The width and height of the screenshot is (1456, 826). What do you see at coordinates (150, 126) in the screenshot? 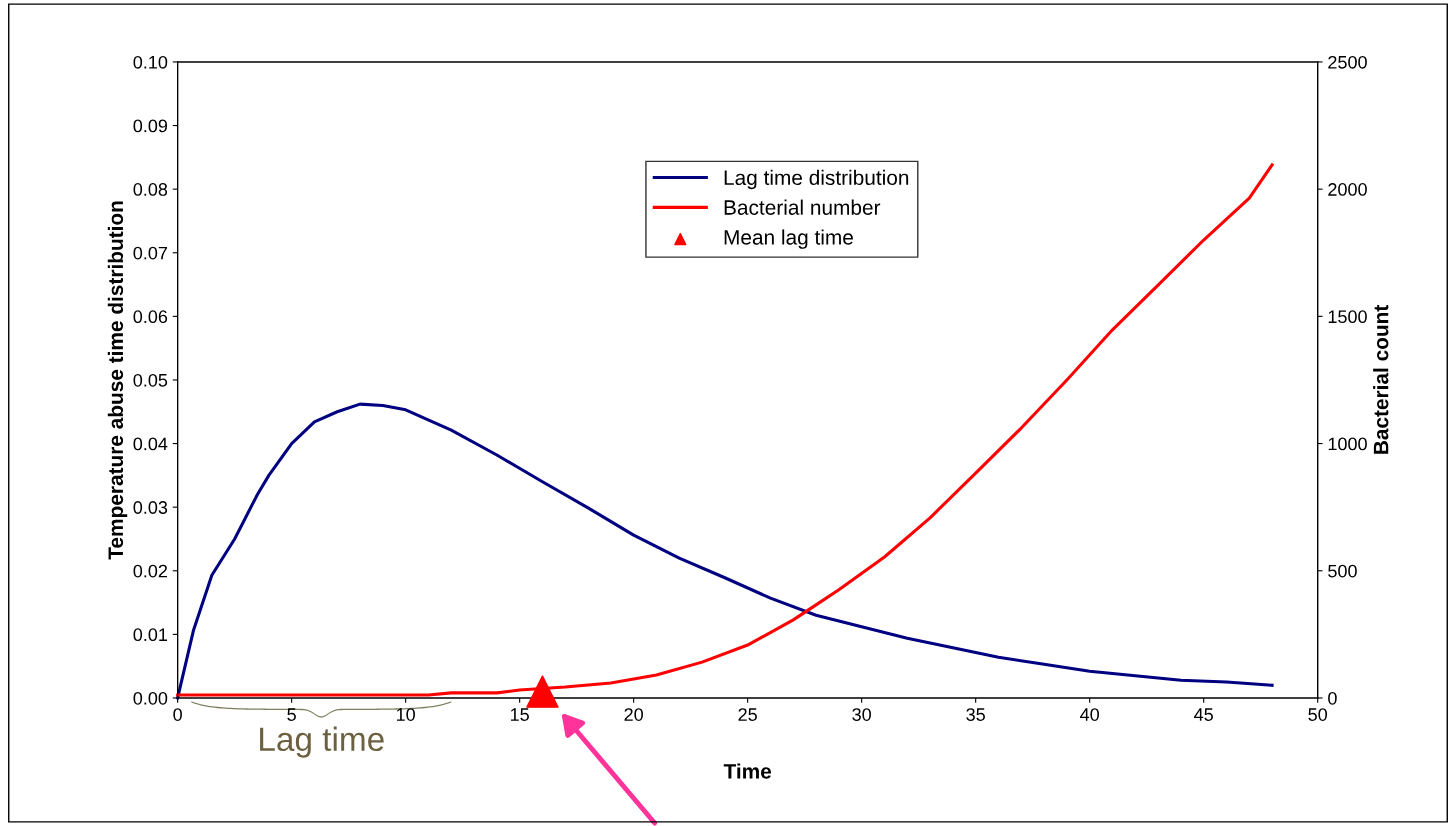
I see `y-tick-label: 0.09` at bounding box center [150, 126].